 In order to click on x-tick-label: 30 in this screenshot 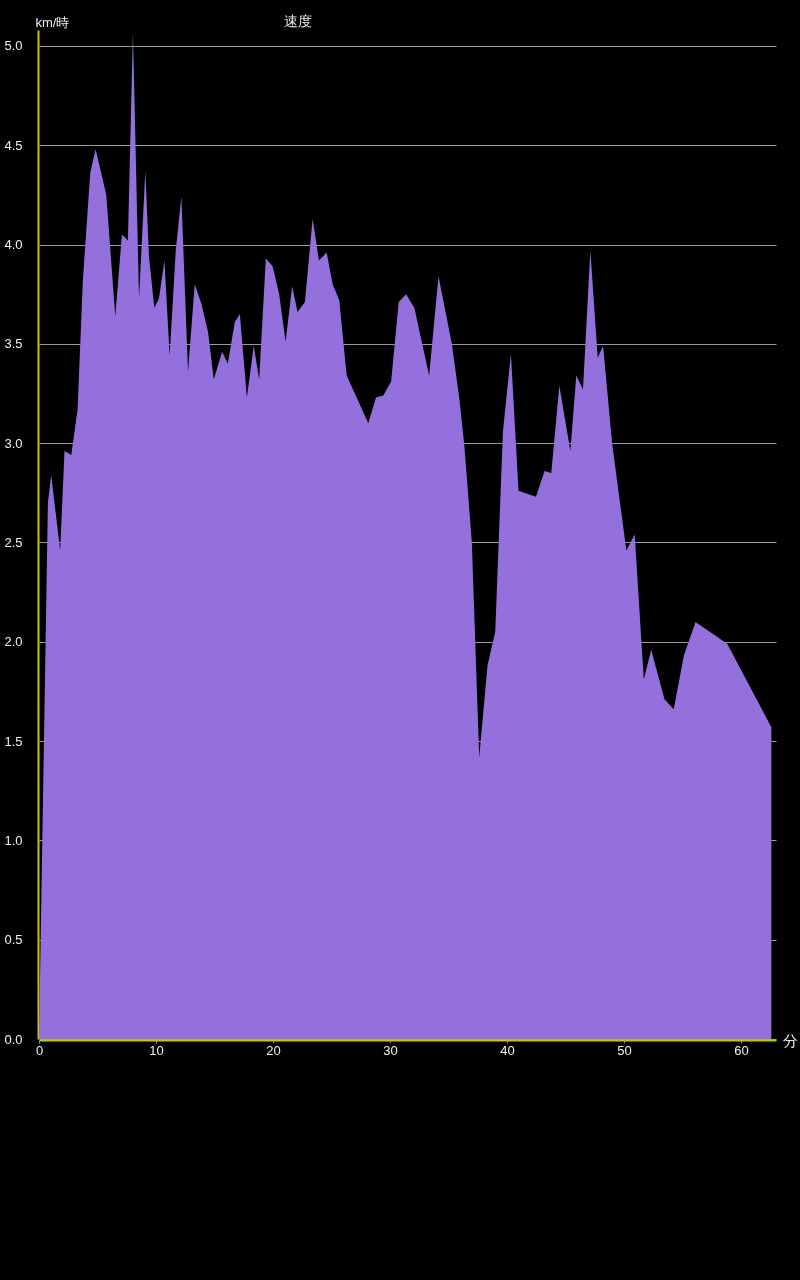, I will do `click(390, 1050)`.